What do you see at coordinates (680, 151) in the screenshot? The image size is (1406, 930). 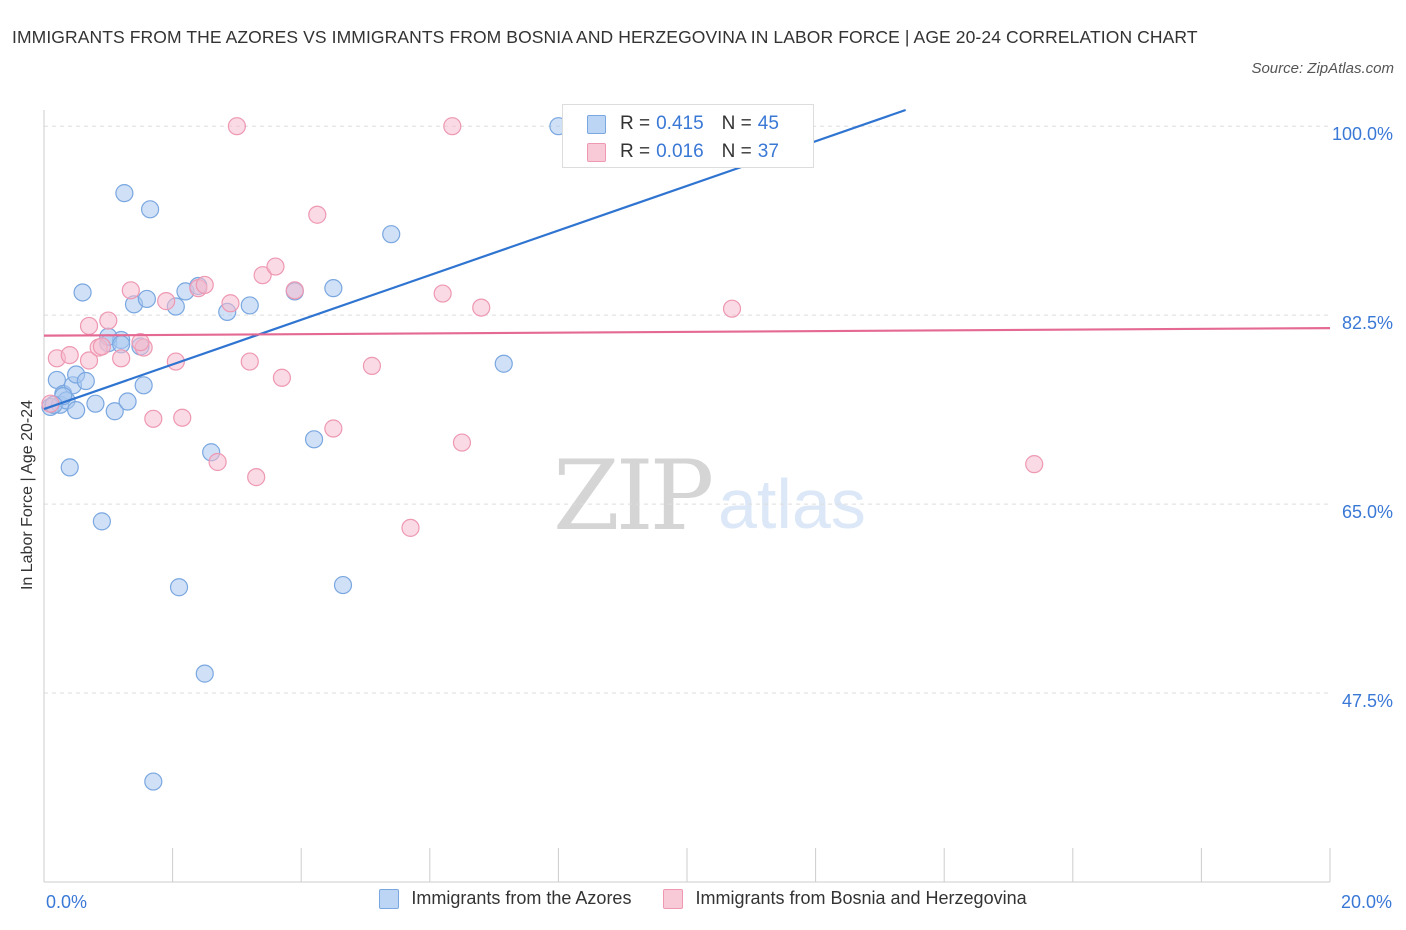 I see `r-value-bosnia: 0.016` at bounding box center [680, 151].